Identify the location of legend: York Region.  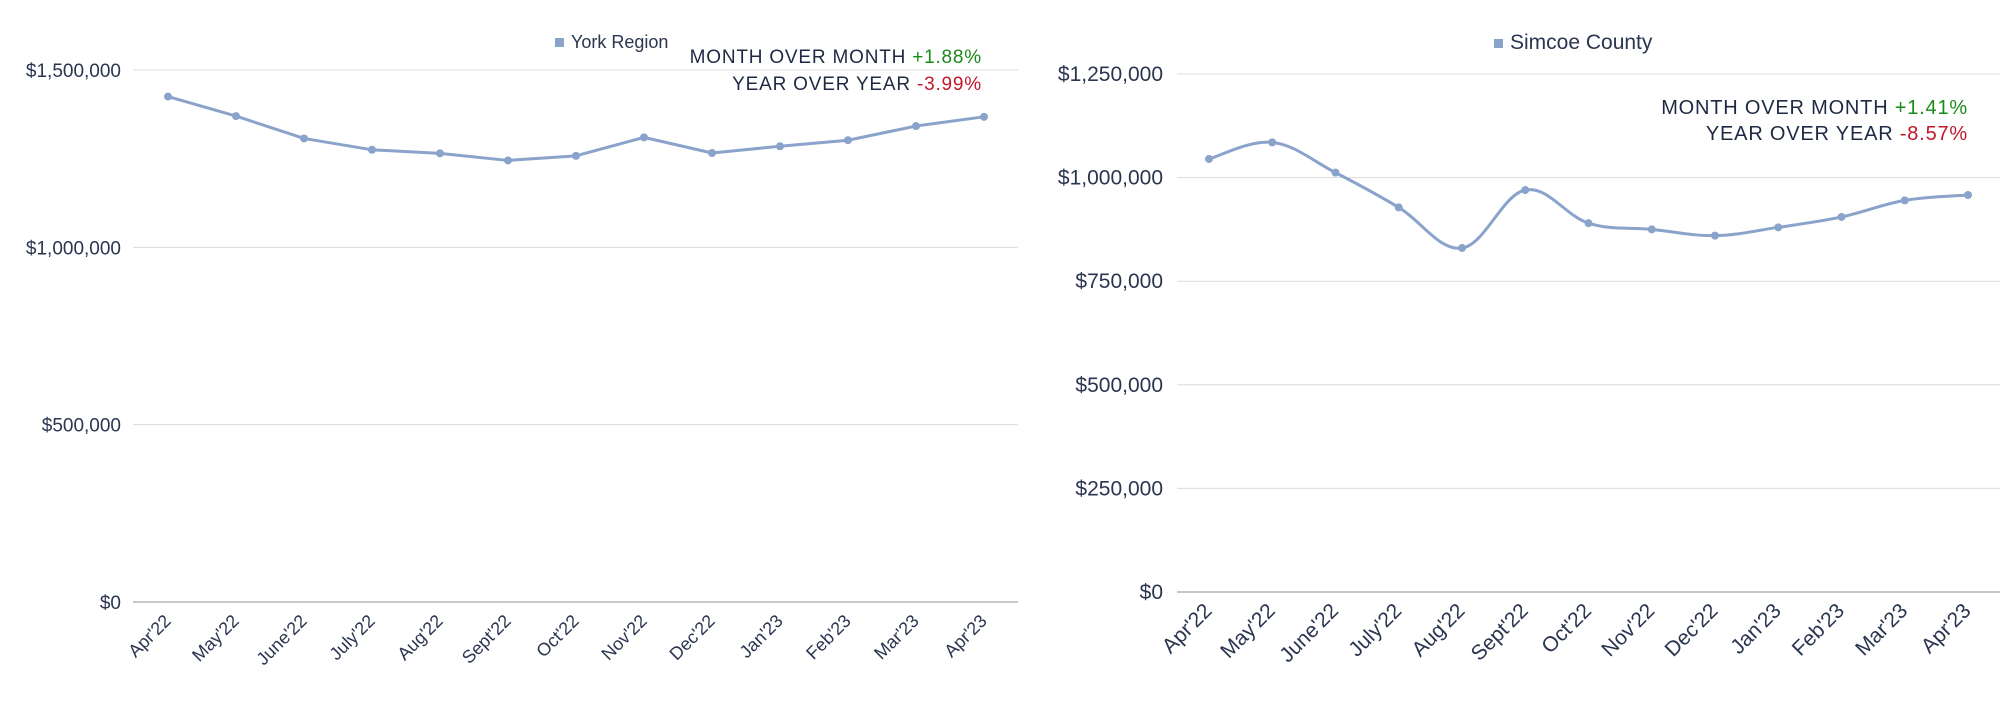
(611, 42).